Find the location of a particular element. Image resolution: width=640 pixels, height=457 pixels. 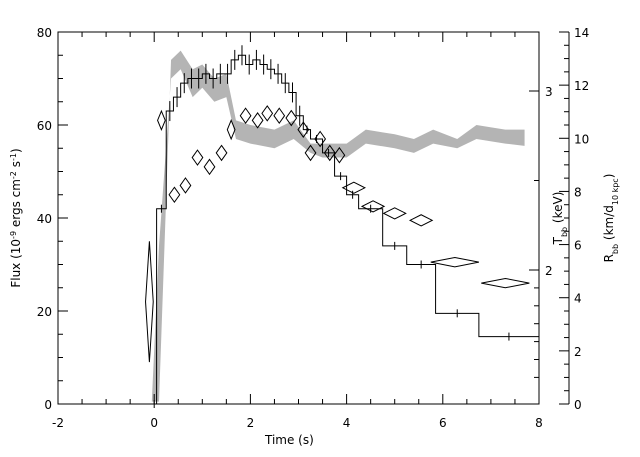

y-radius-tick-label-8: 8 is located at coordinates (578, 192).